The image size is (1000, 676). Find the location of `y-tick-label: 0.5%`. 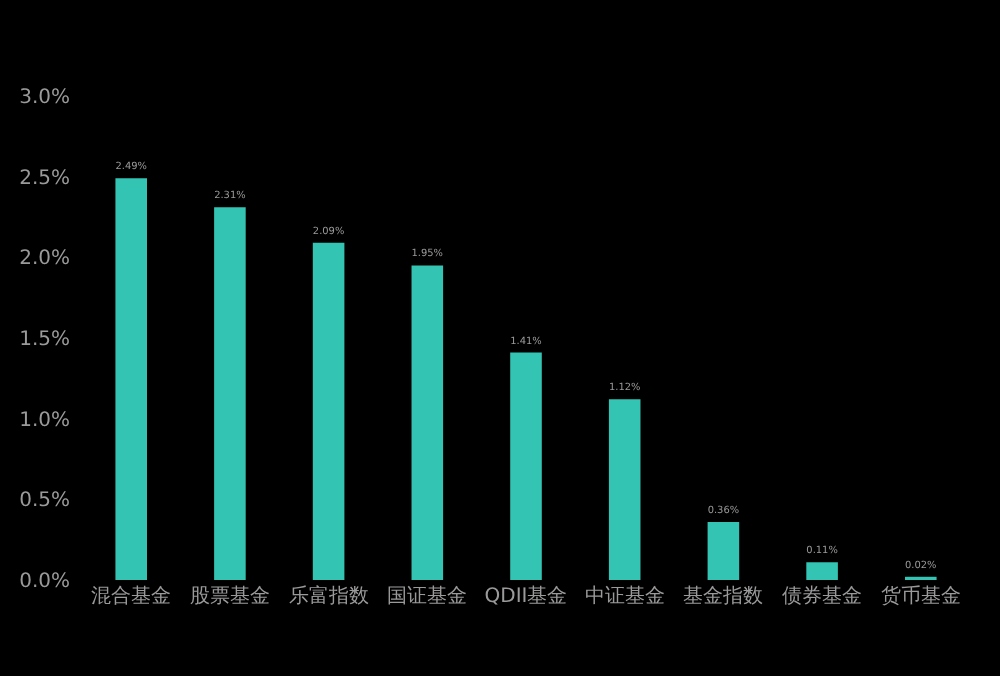

y-tick-label: 0.5% is located at coordinates (44, 501).